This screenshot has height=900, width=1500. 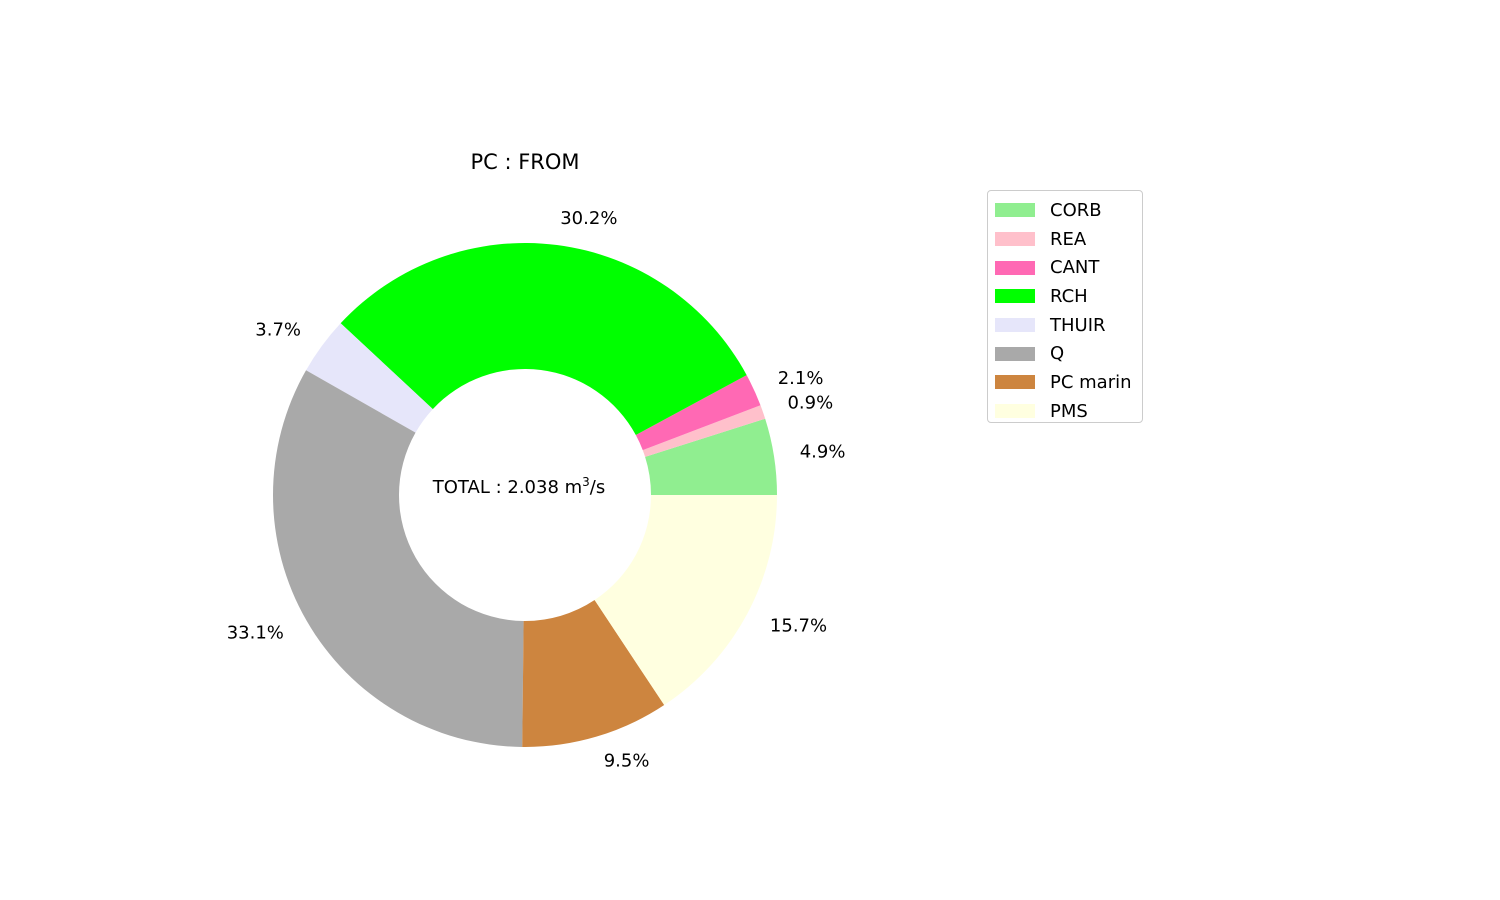 What do you see at coordinates (586, 482) in the screenshot?
I see `total-exponent: 3` at bounding box center [586, 482].